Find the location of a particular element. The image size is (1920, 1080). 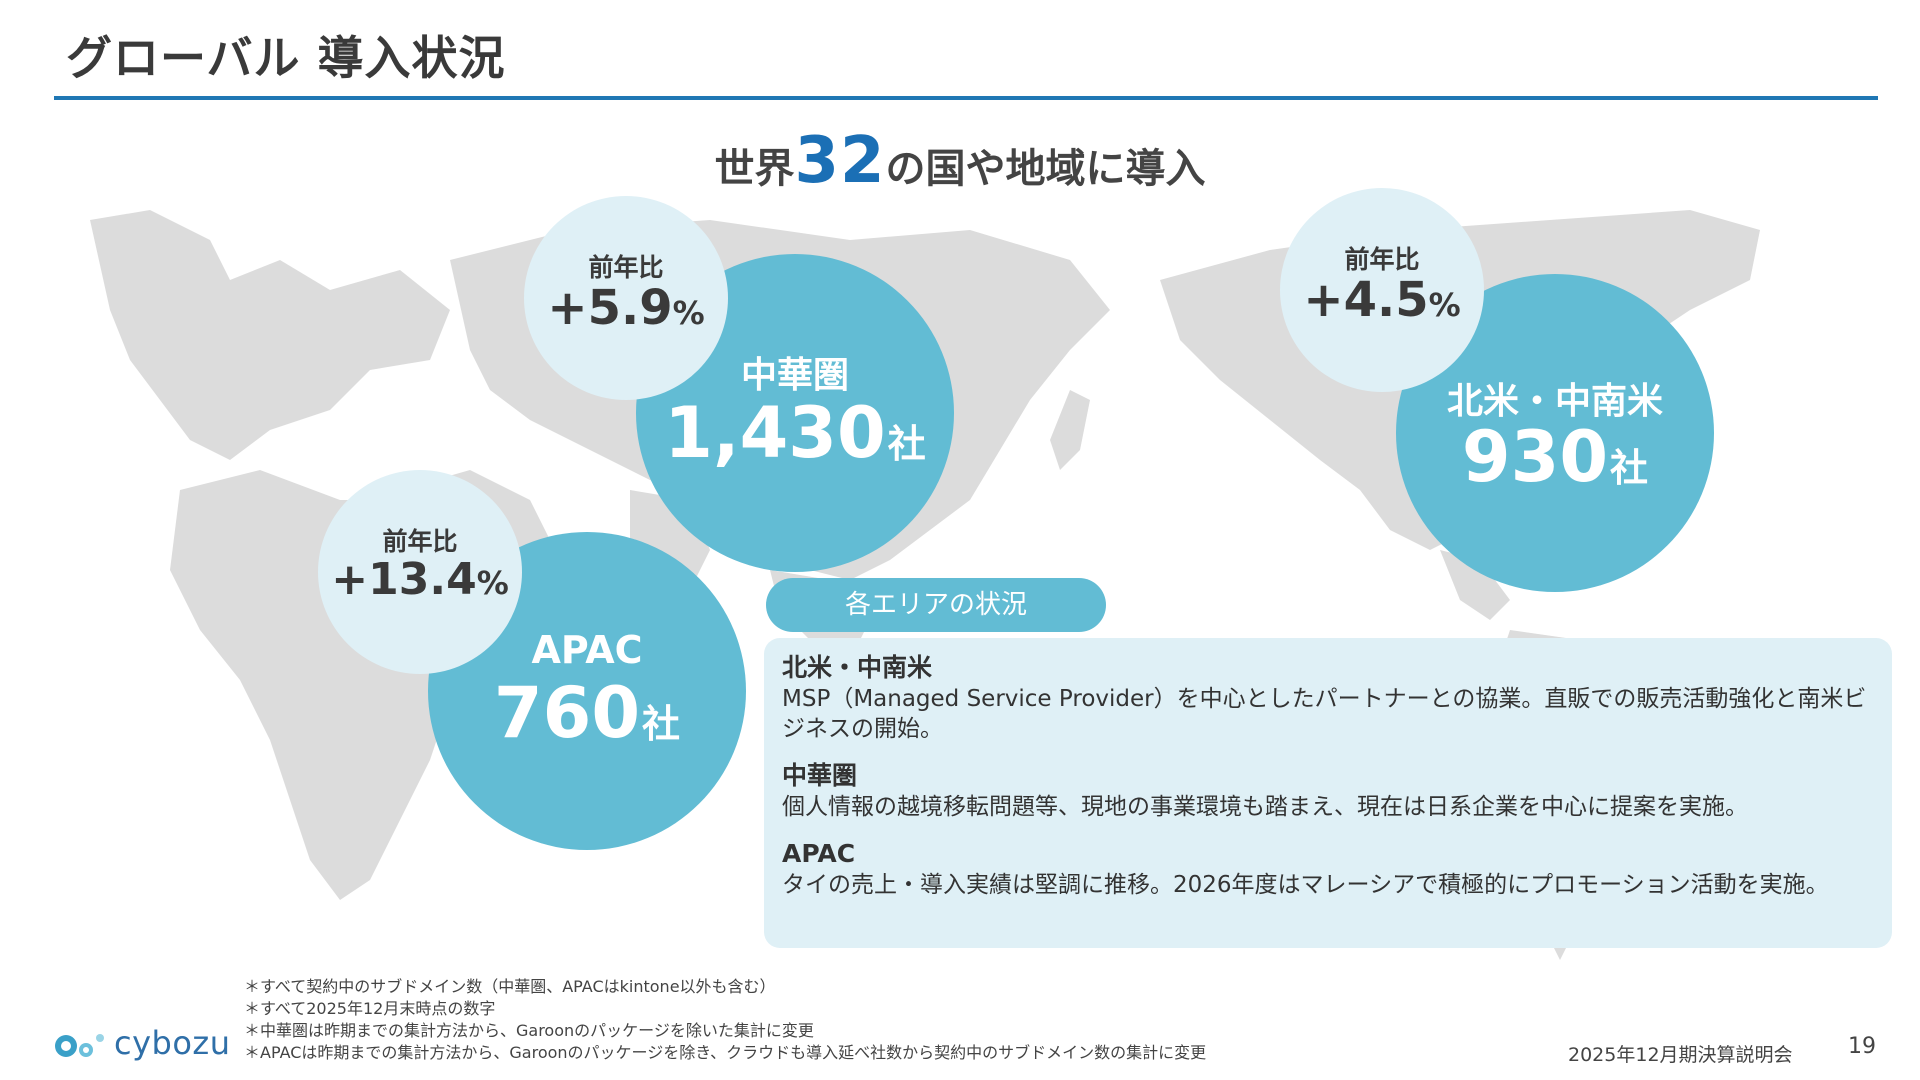

china-count: 1,430社 is located at coordinates (795, 433).